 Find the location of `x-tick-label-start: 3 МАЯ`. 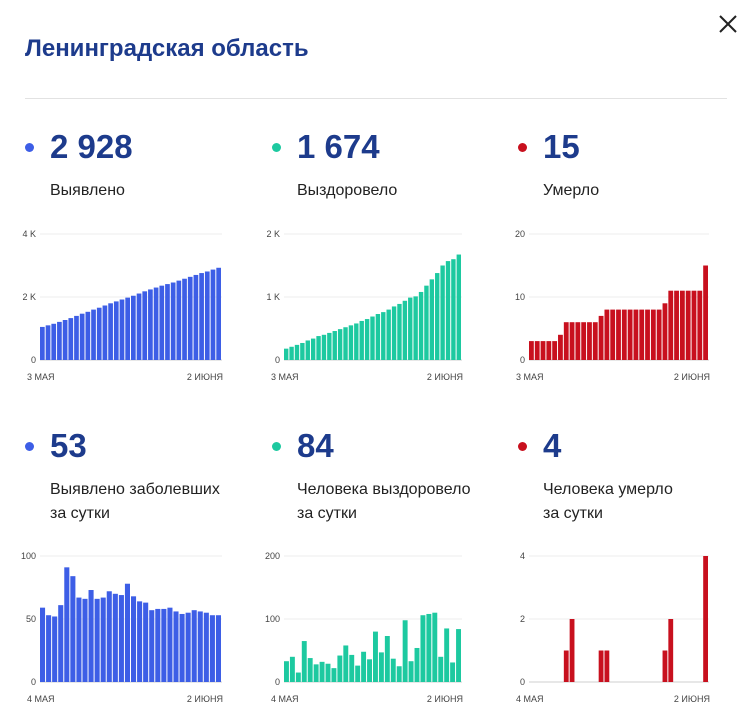

x-tick-label-start: 3 МАЯ is located at coordinates (530, 377).